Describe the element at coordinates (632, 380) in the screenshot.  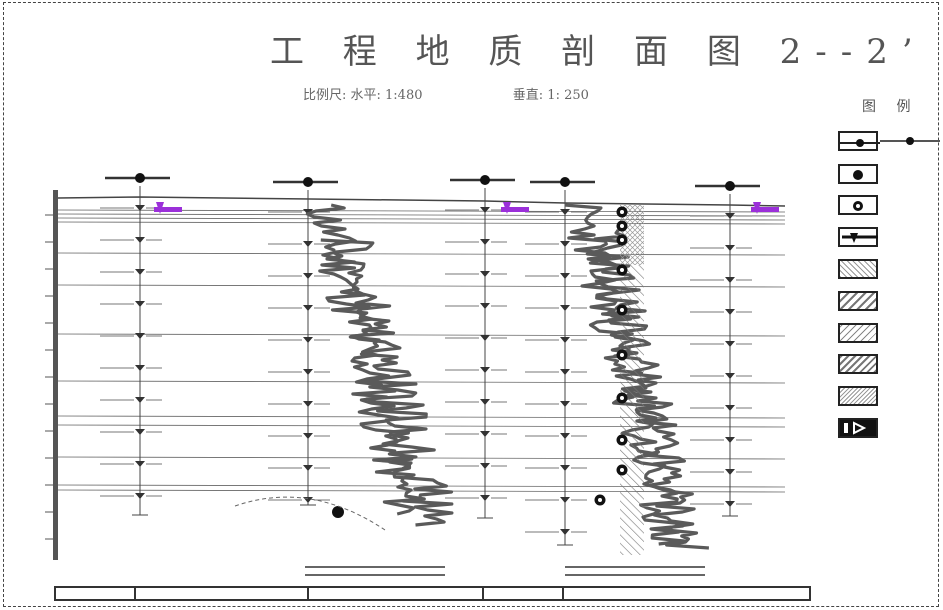
I see `lithology-column` at that location.